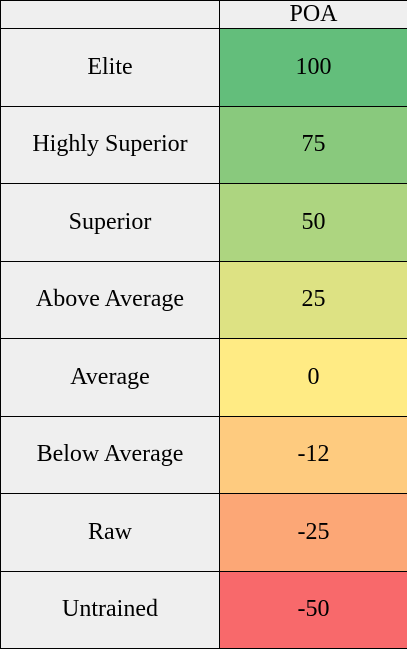 This screenshot has width=407, height=649. Describe the element at coordinates (313, 377) in the screenshot. I see `row-value: 0` at that location.